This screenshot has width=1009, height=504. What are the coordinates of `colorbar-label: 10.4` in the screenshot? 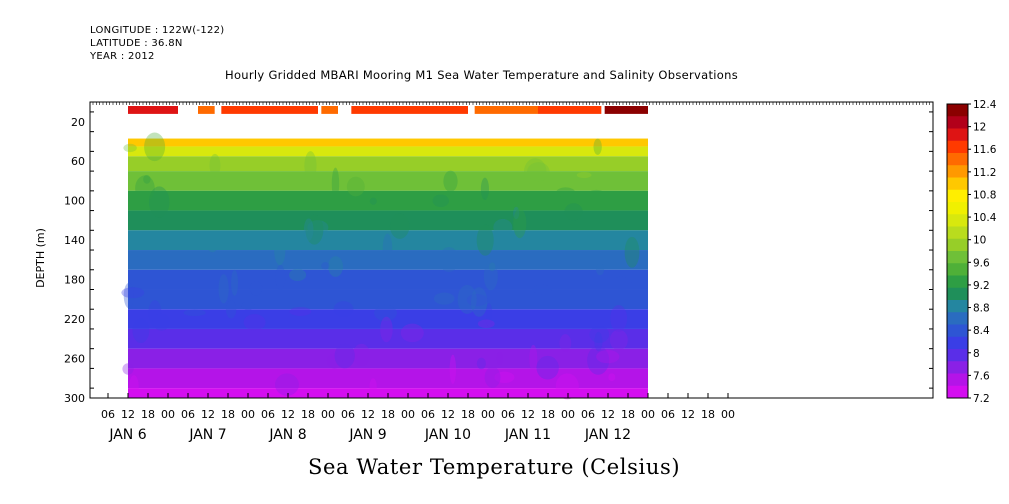 It's located at (985, 218).